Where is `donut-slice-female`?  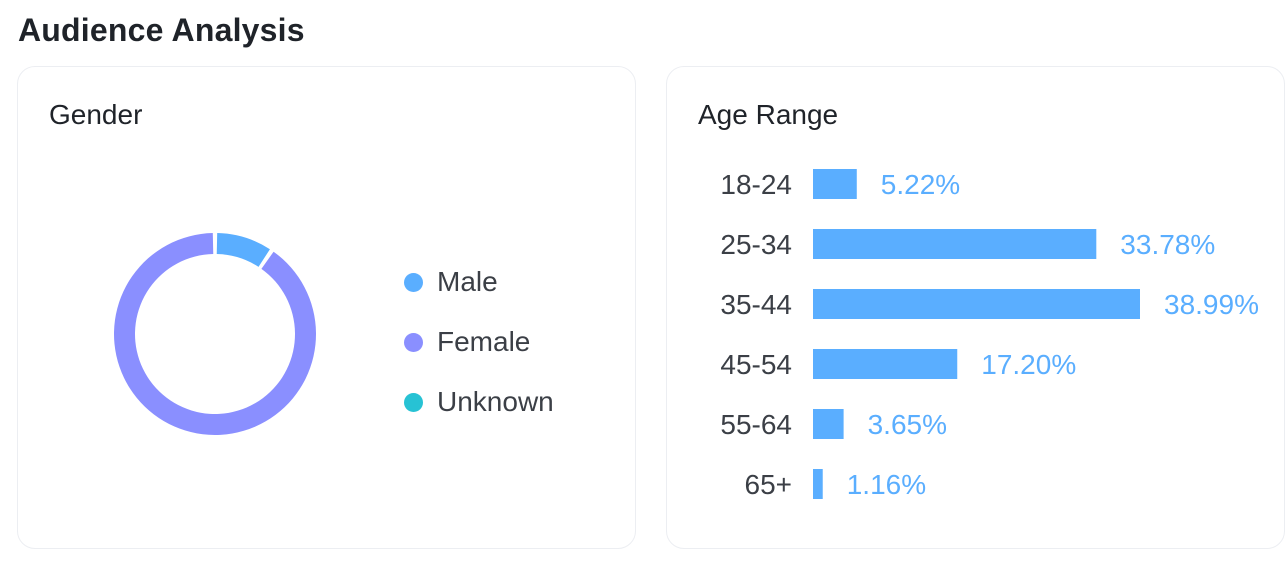 donut-slice-female is located at coordinates (215, 334).